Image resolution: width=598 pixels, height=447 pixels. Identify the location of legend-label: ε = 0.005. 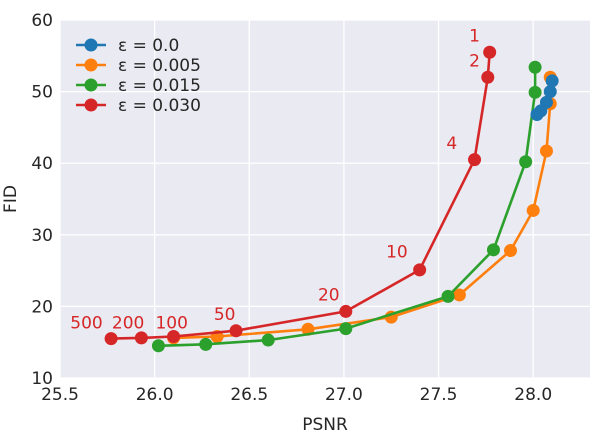
(159, 66).